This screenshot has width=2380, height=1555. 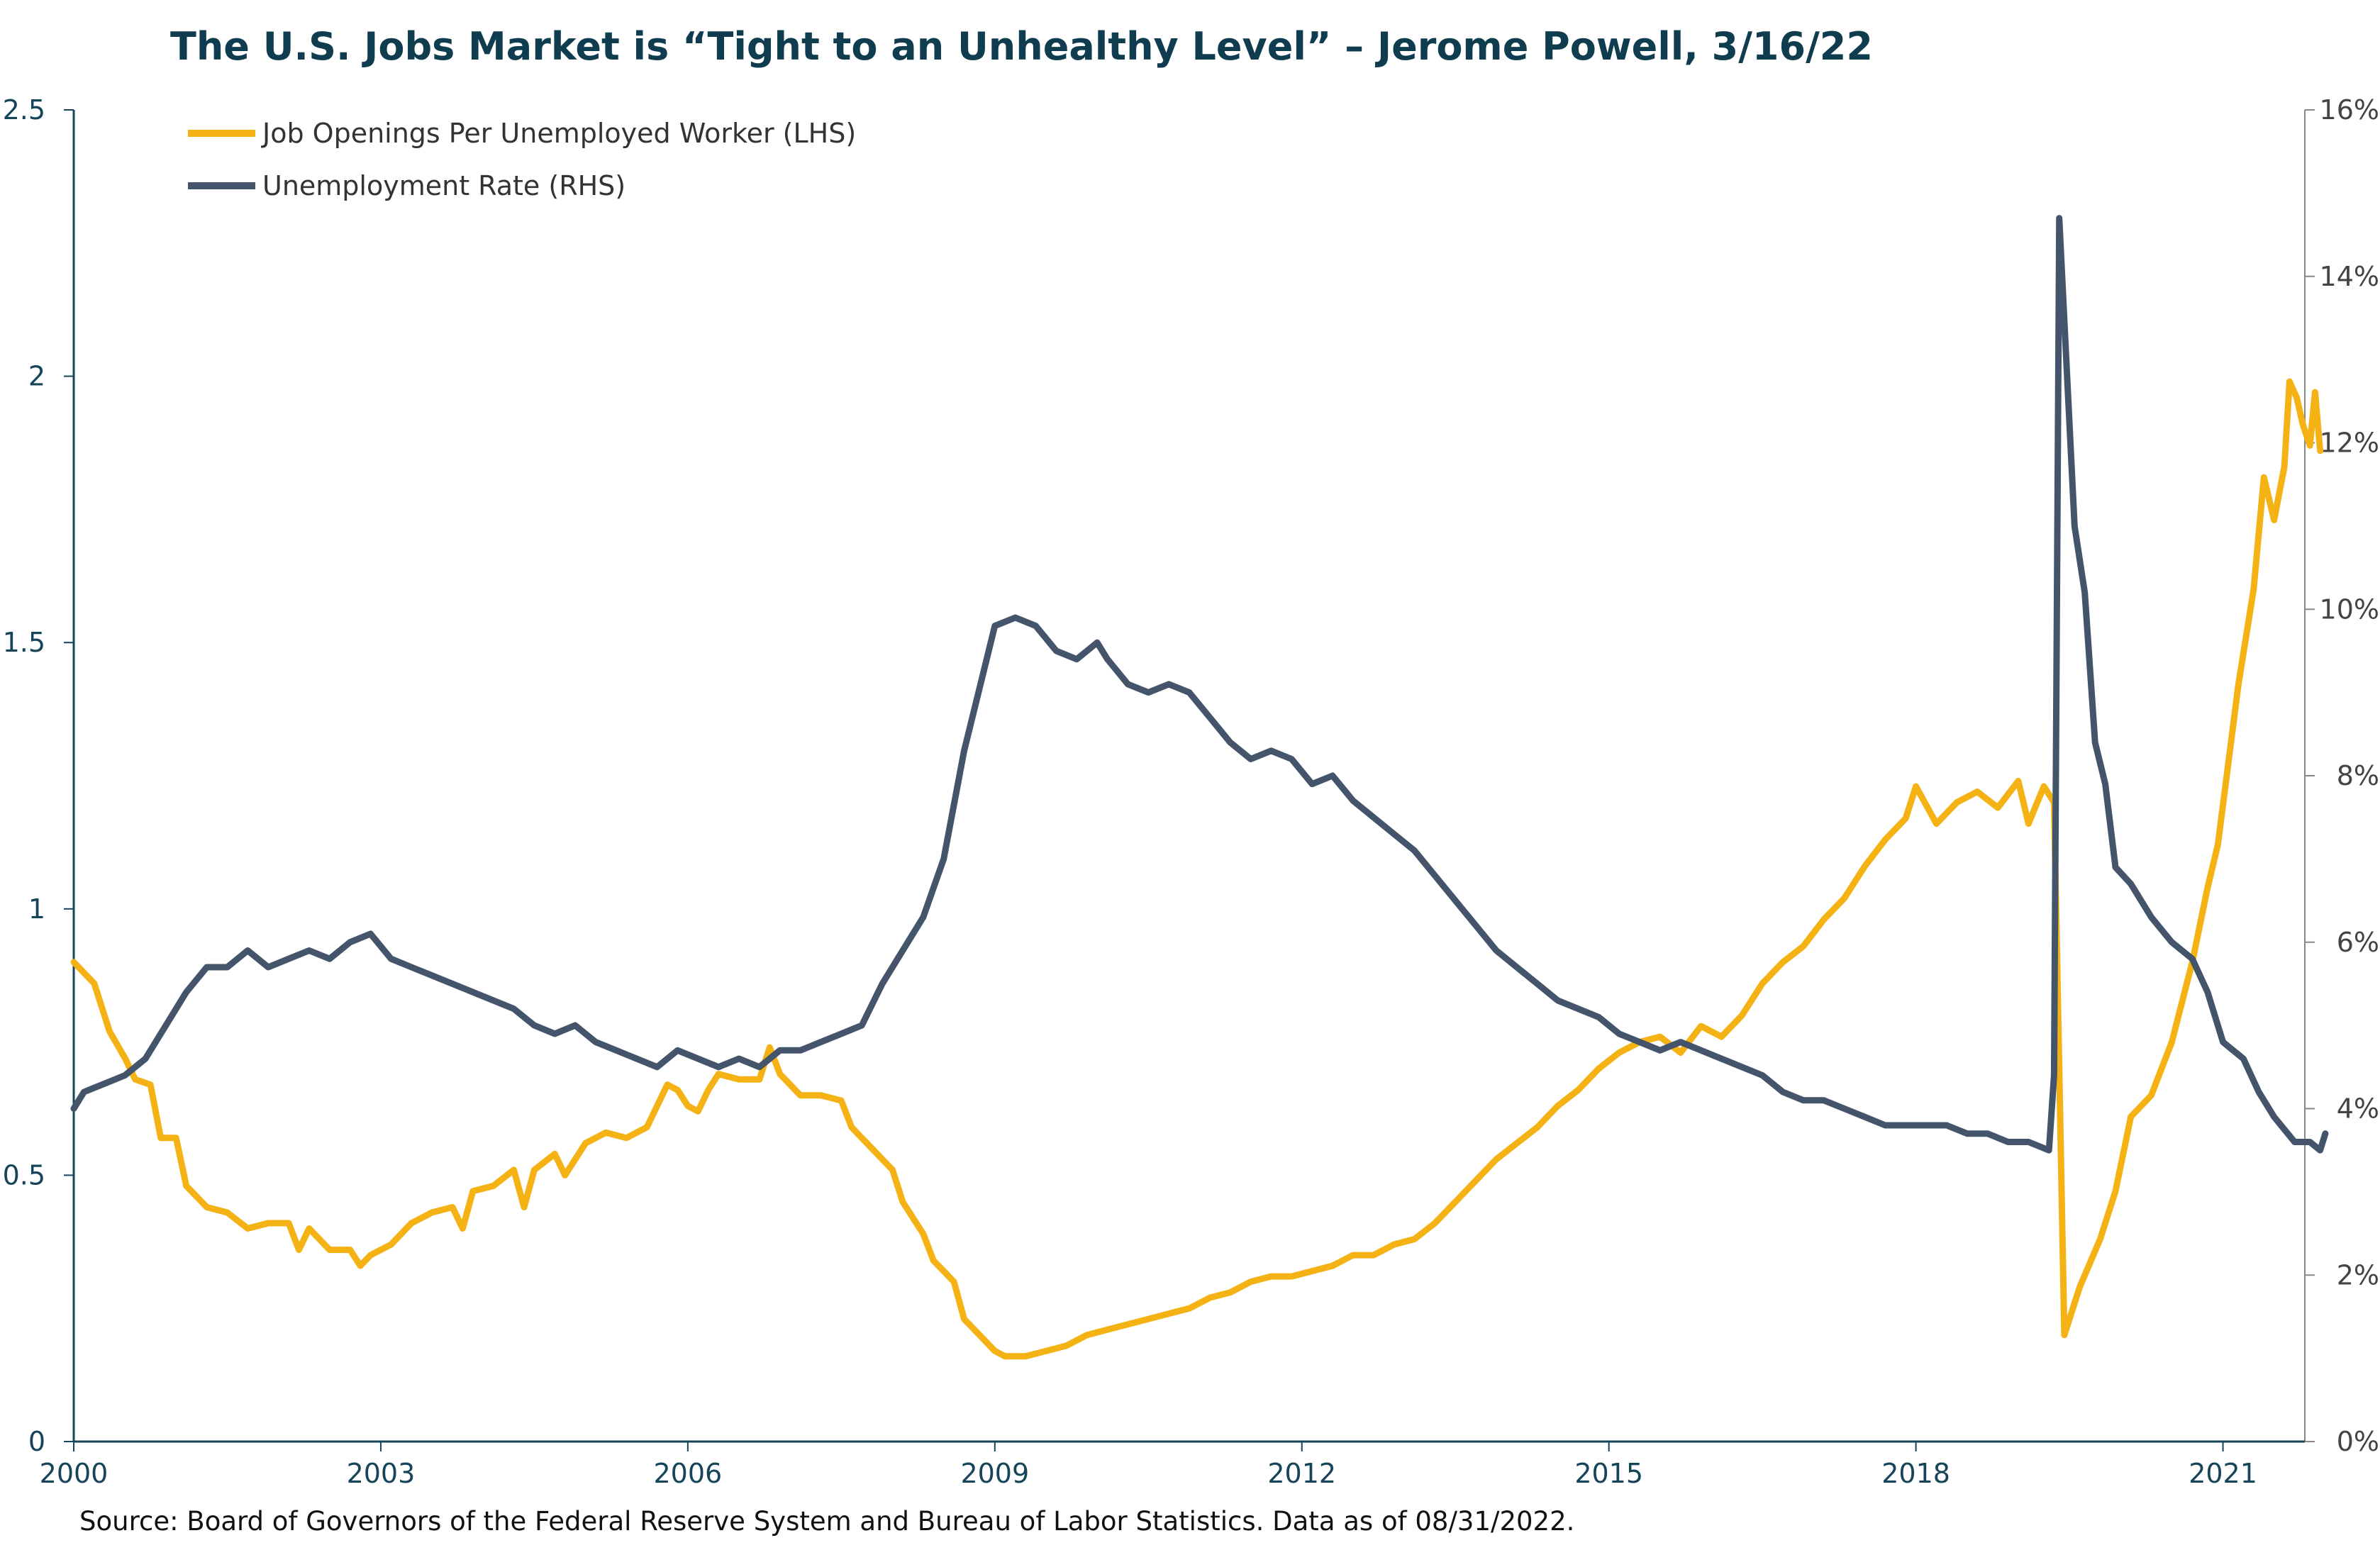 What do you see at coordinates (2358, 1275) in the screenshot?
I see `right-y-tick-label: 2%` at bounding box center [2358, 1275].